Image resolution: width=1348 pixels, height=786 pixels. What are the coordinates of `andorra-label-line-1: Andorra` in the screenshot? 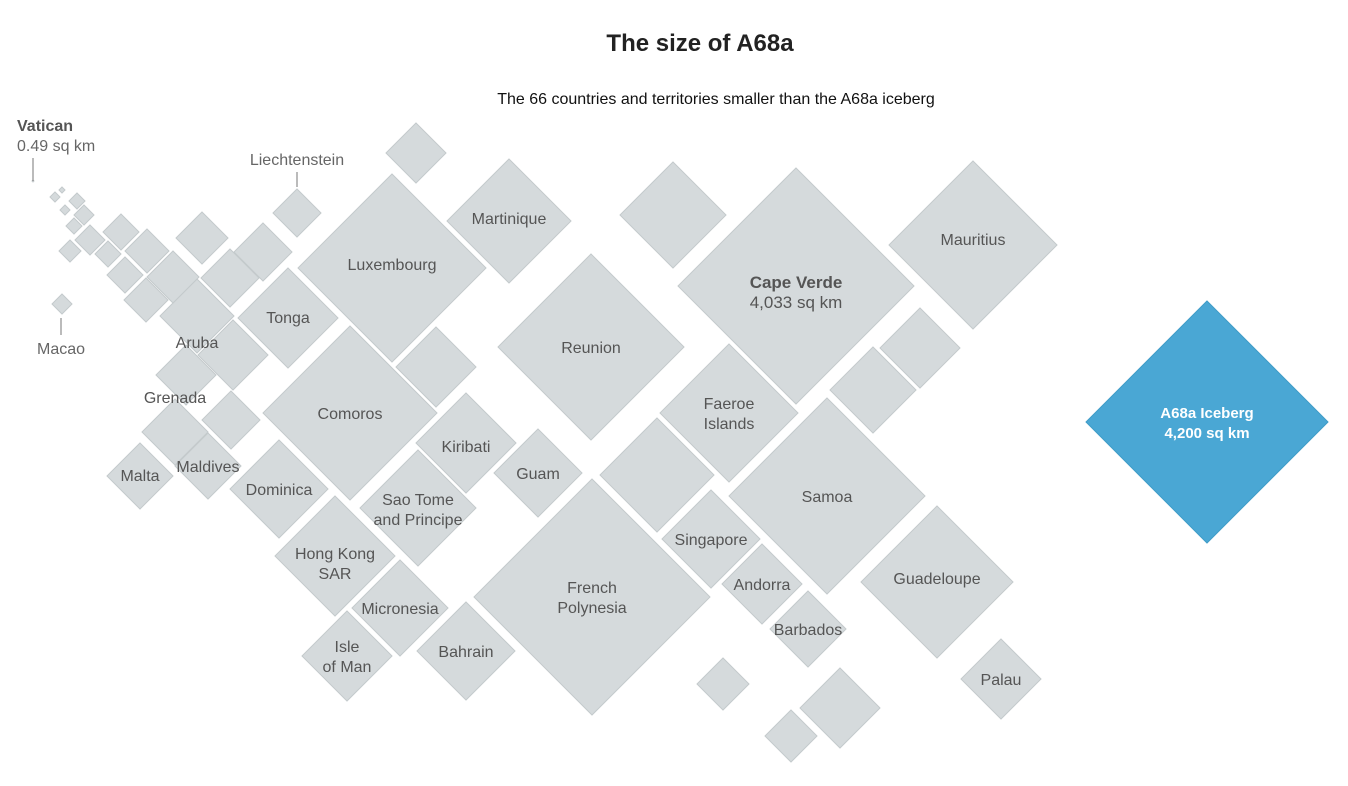 It's located at (762, 585).